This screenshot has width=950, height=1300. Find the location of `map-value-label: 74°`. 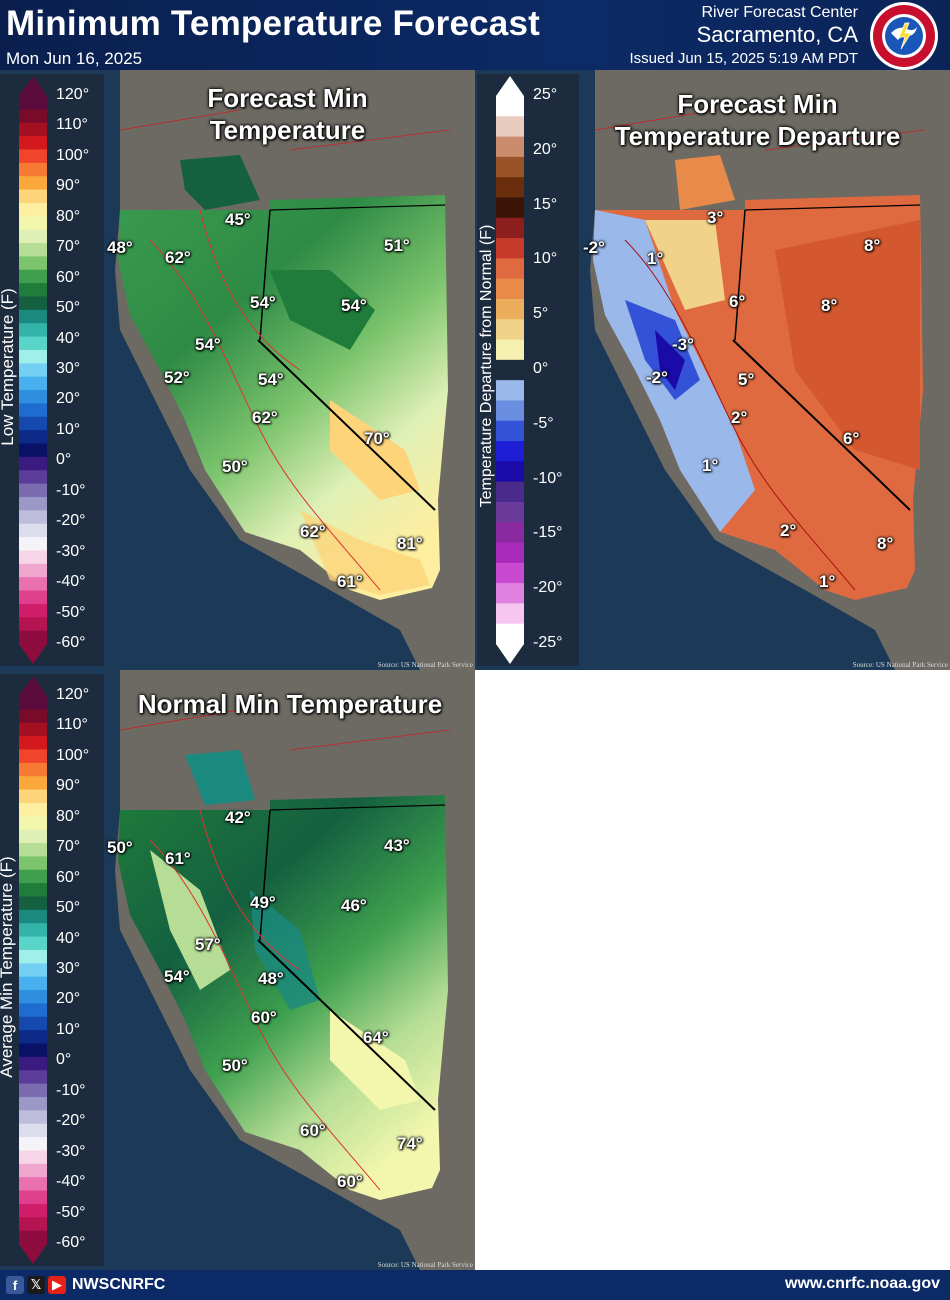

map-value-label: 74° is located at coordinates (410, 1143).